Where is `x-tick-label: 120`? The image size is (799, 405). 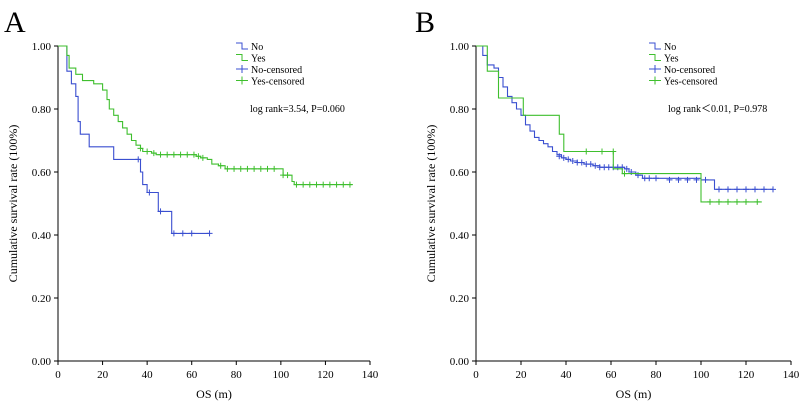
x-tick-label: 120 is located at coordinates (746, 375).